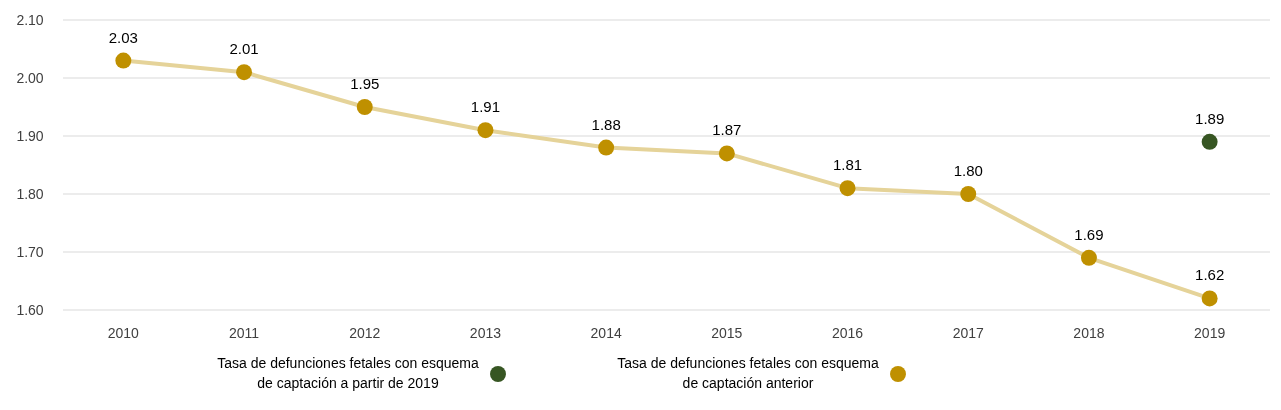 This screenshot has width=1281, height=410. I want to click on data-label: 1.81, so click(847, 165).